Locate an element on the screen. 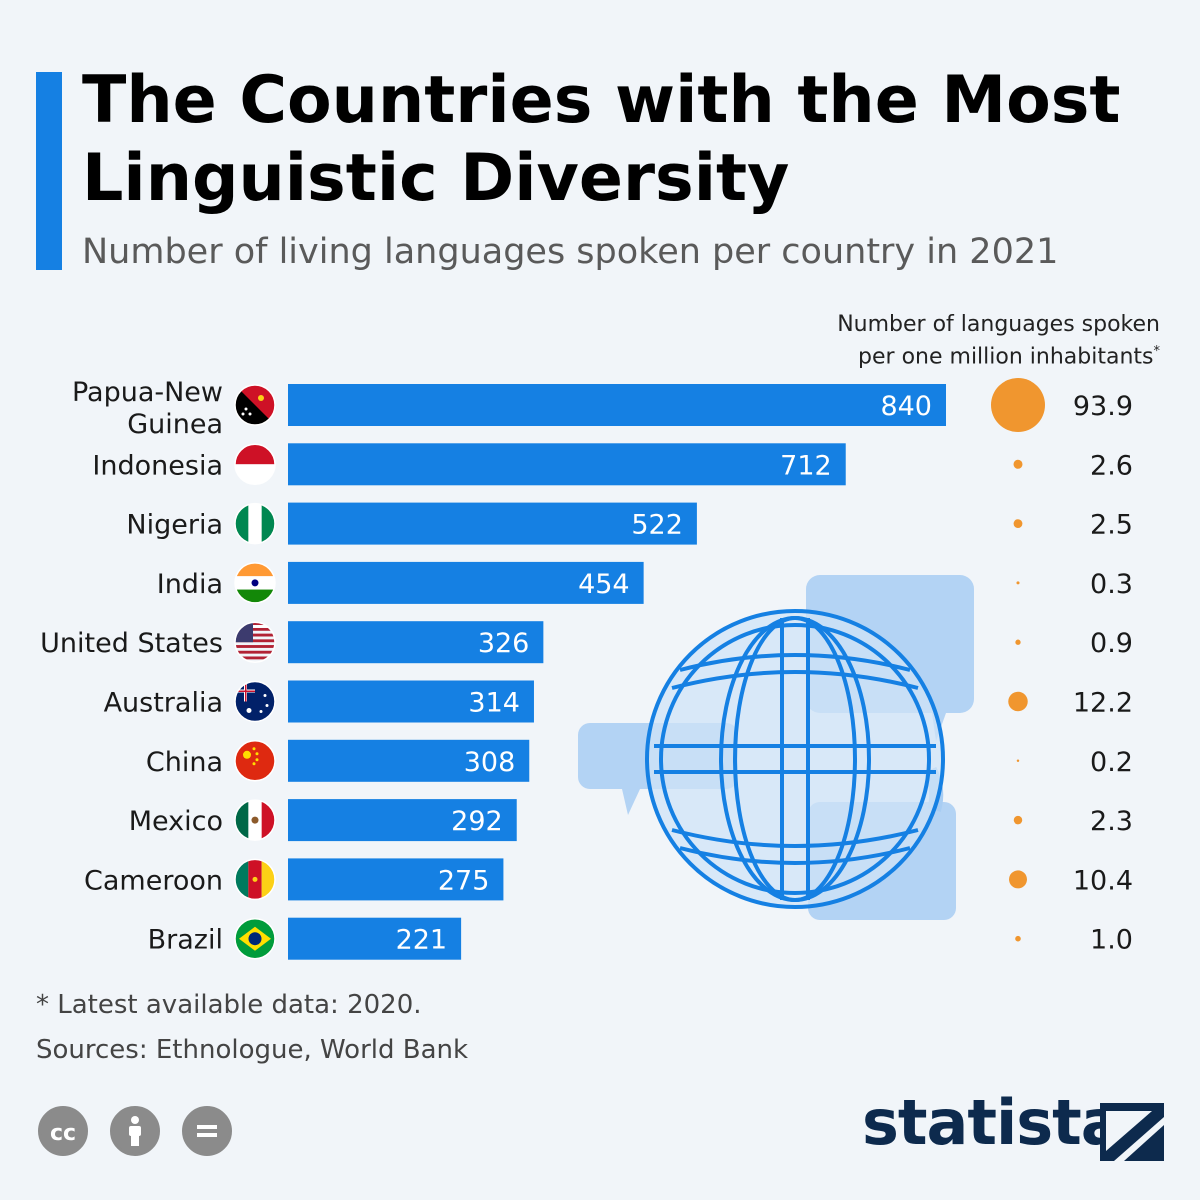 This screenshot has width=1200, height=1200. cc-icon: cc is located at coordinates (63, 1131).